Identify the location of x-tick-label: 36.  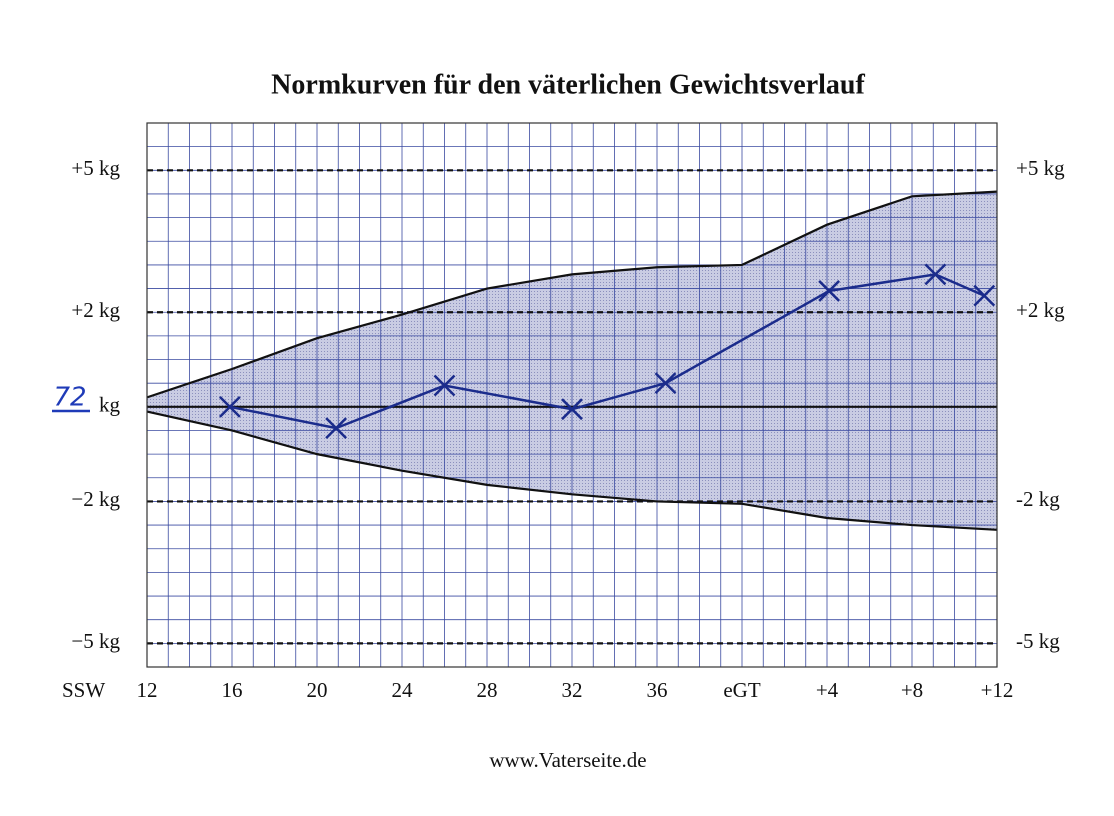
(657, 690).